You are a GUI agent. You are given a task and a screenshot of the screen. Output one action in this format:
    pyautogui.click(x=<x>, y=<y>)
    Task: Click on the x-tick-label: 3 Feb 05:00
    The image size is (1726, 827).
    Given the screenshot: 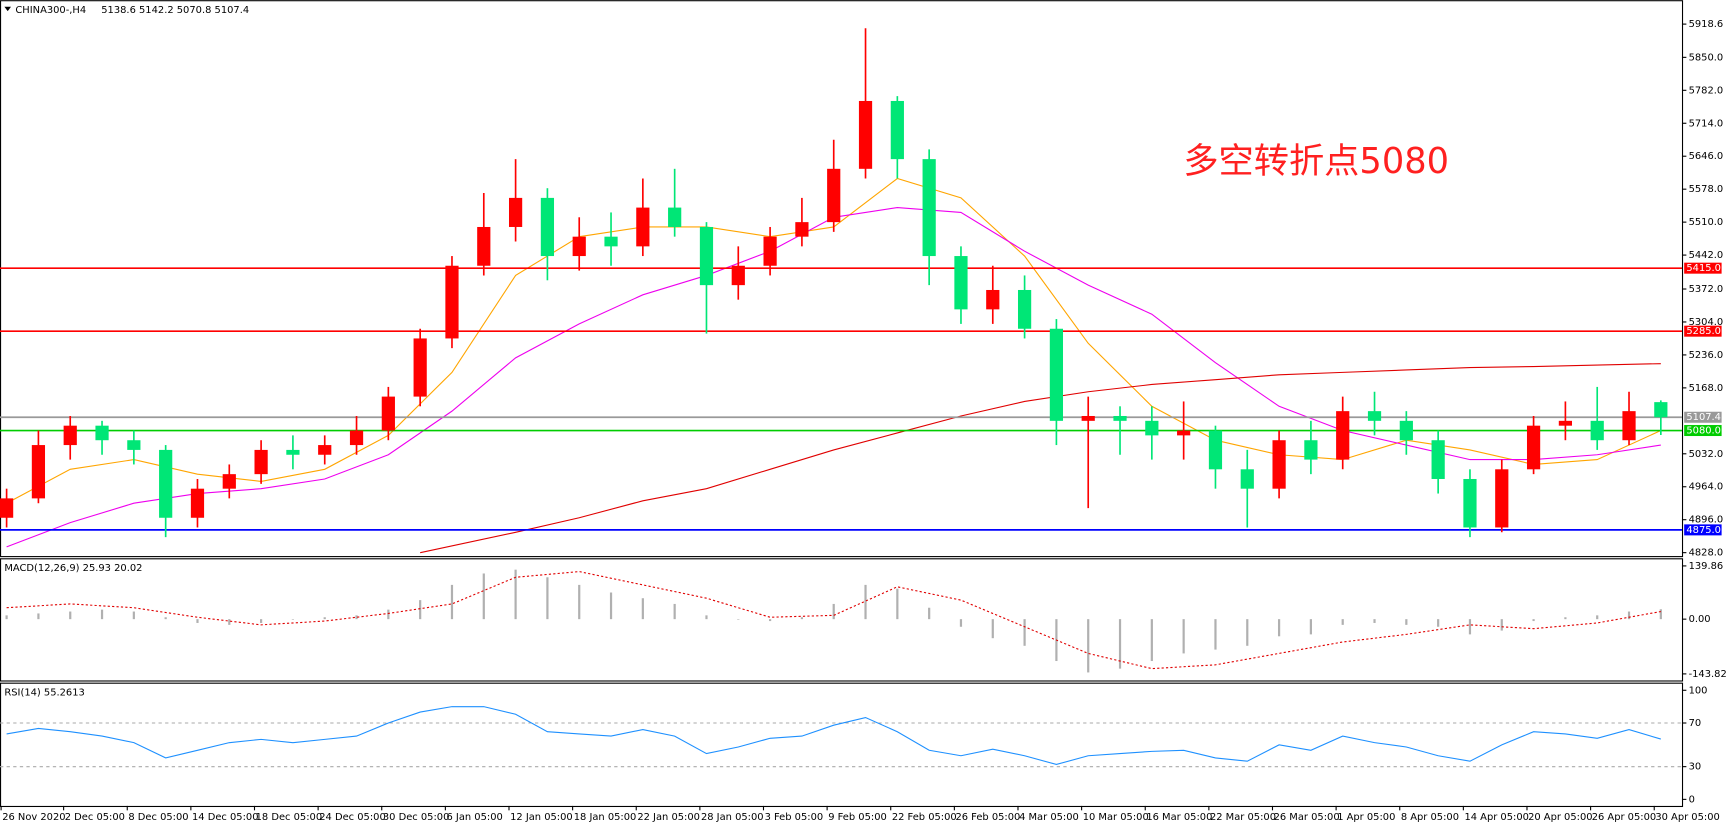 What is the action you would take?
    pyautogui.click(x=794, y=817)
    